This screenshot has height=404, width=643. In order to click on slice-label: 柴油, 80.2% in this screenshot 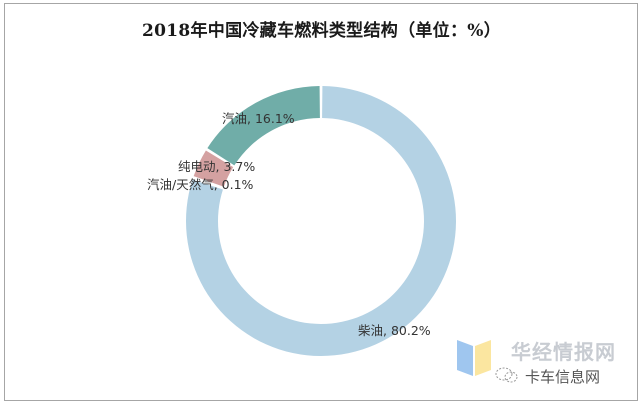, I will do `click(394, 330)`.